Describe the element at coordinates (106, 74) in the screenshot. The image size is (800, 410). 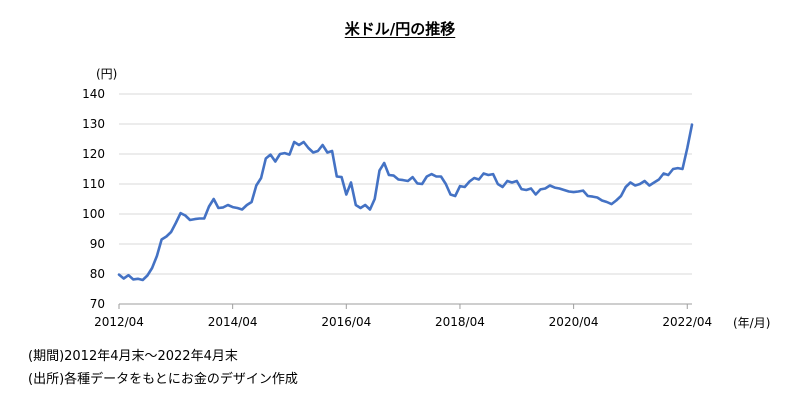
I see `y-axis-unit-label: (円)` at that location.